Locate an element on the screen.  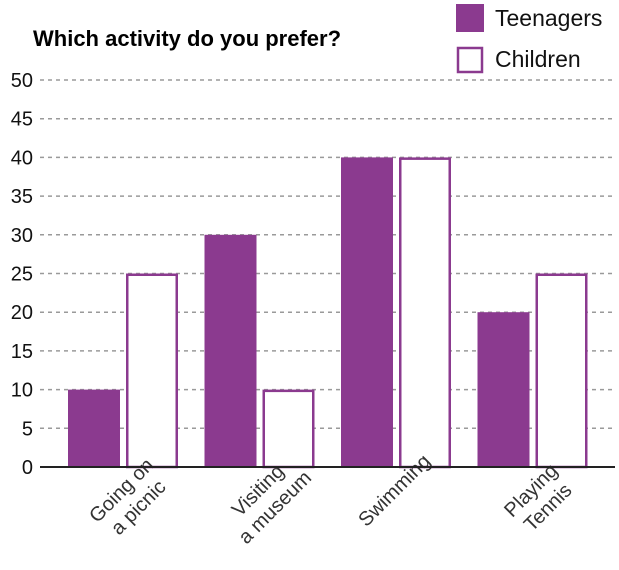
legend-swatch-teenagers is located at coordinates (470, 18).